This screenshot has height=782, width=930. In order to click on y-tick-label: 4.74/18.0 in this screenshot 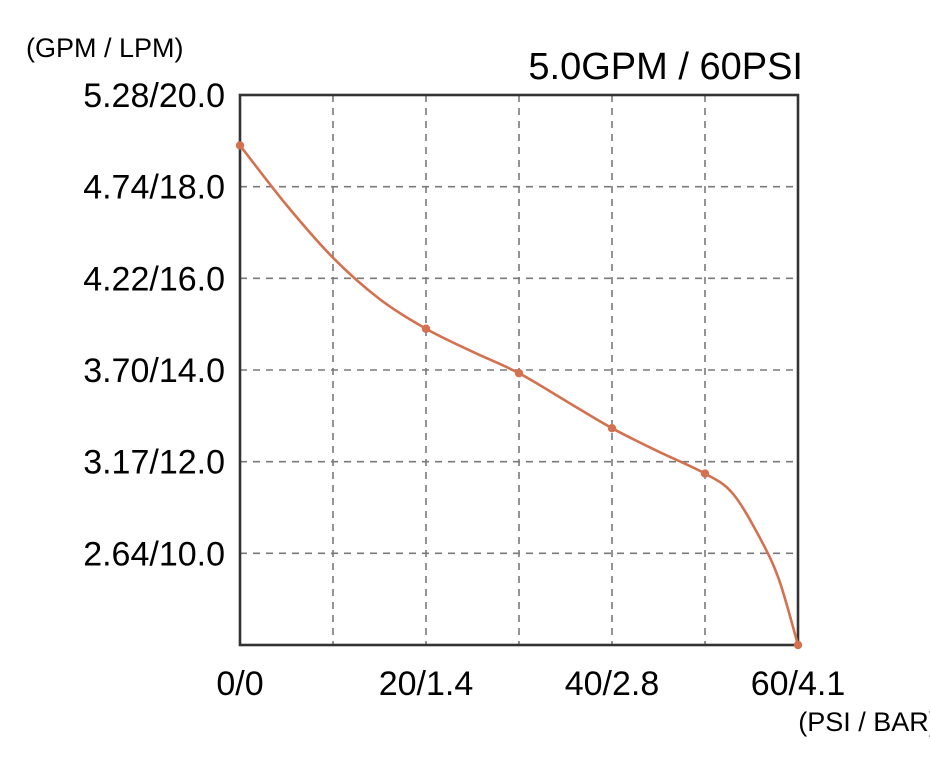, I will do `click(154, 188)`.